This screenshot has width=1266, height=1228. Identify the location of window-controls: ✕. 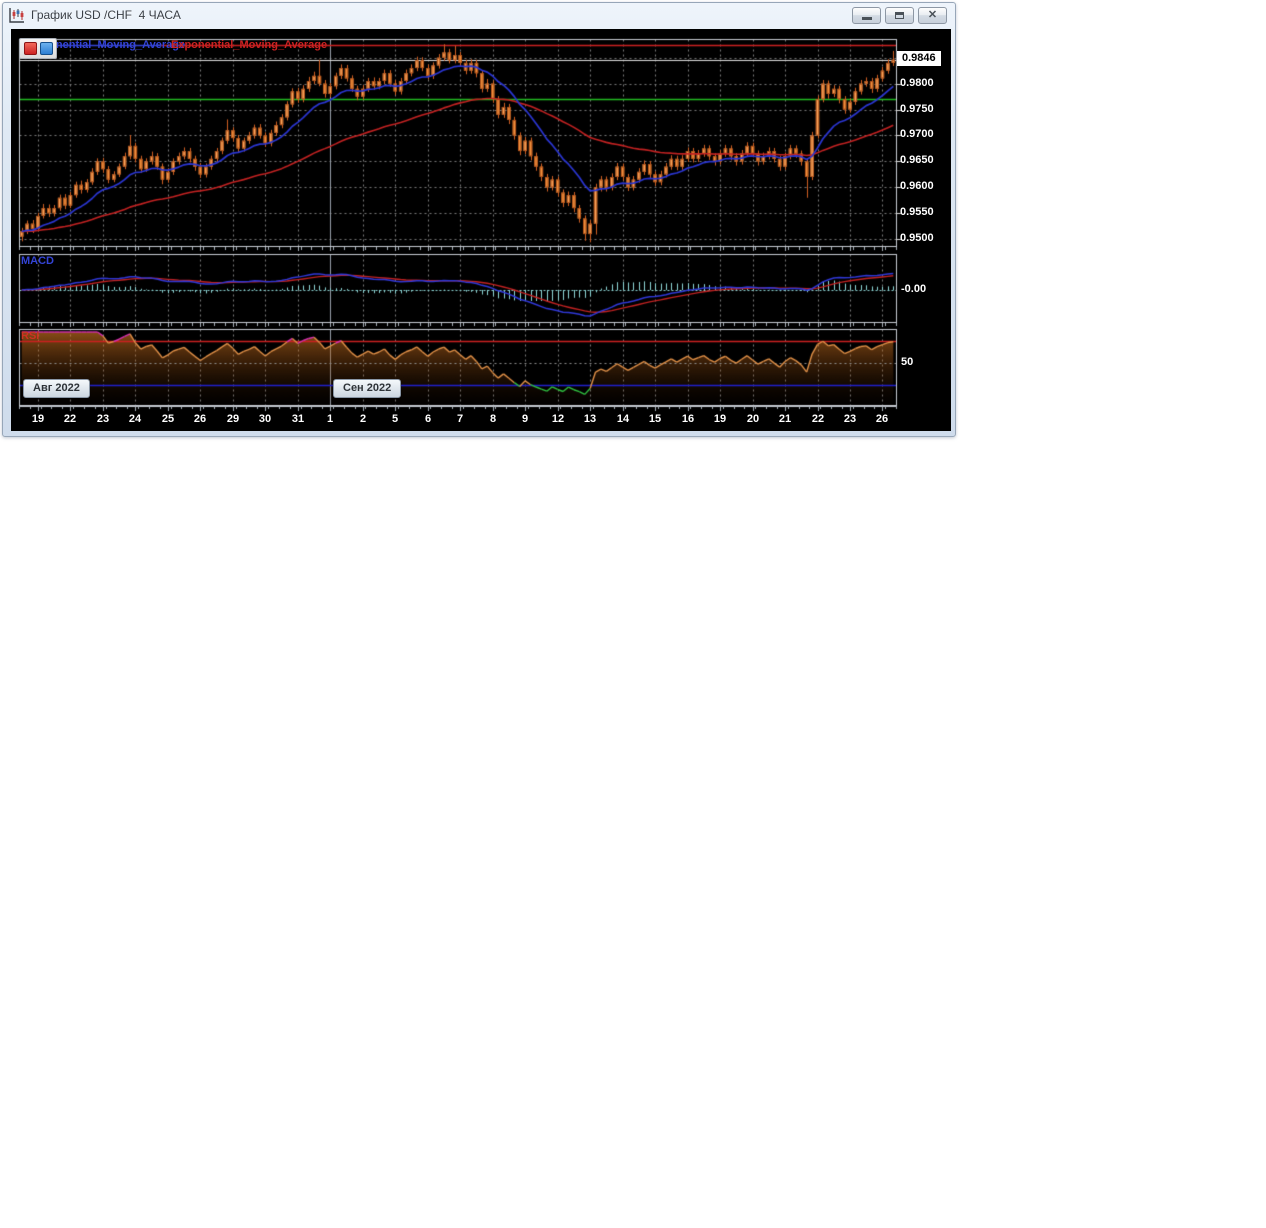
(899, 15).